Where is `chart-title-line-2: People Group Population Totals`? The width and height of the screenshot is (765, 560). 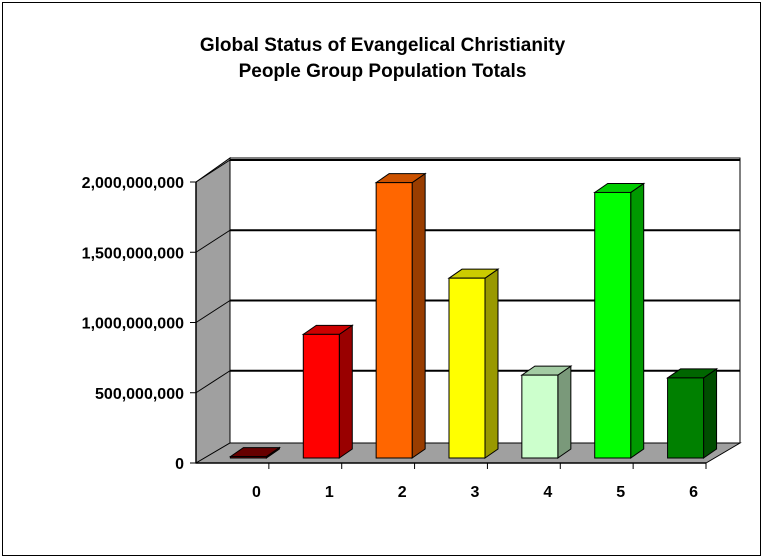 chart-title-line-2: People Group Population Totals is located at coordinates (382, 71).